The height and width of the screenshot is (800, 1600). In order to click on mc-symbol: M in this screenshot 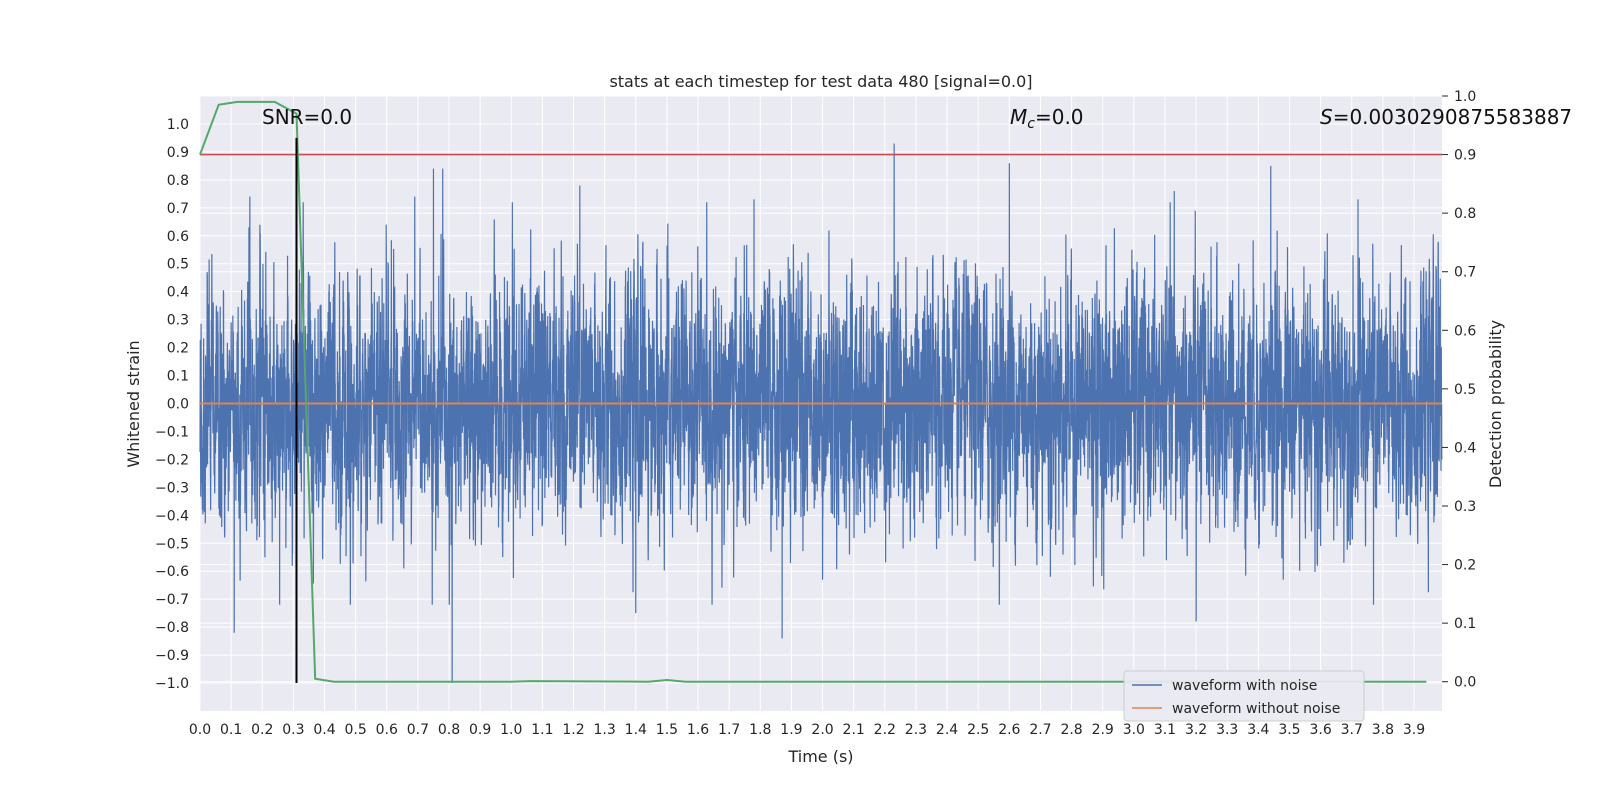, I will do `click(1018, 117)`.